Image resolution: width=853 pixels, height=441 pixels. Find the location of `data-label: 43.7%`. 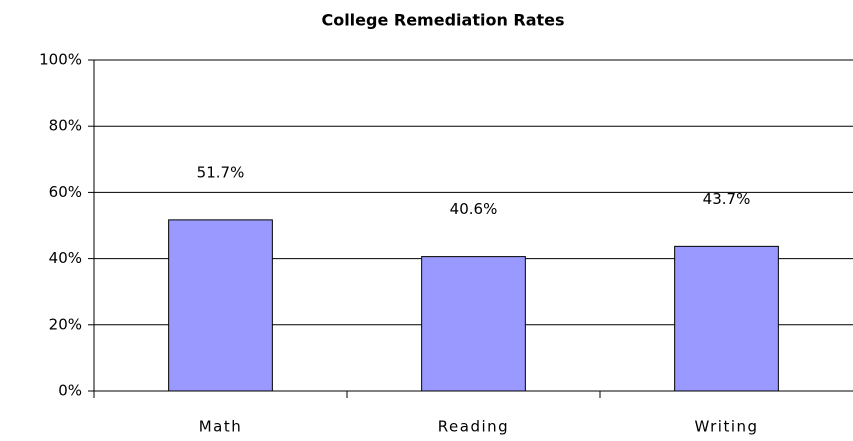

data-label: 43.7% is located at coordinates (727, 199).